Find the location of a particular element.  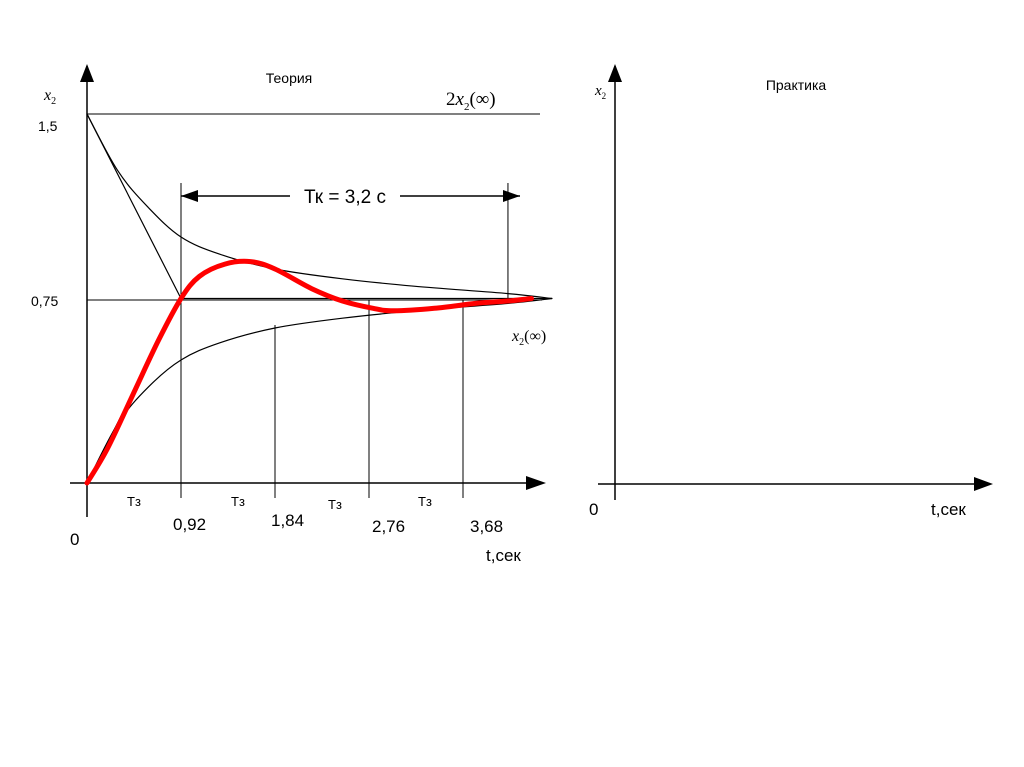

theory-origin-label: 0 is located at coordinates (74, 539).